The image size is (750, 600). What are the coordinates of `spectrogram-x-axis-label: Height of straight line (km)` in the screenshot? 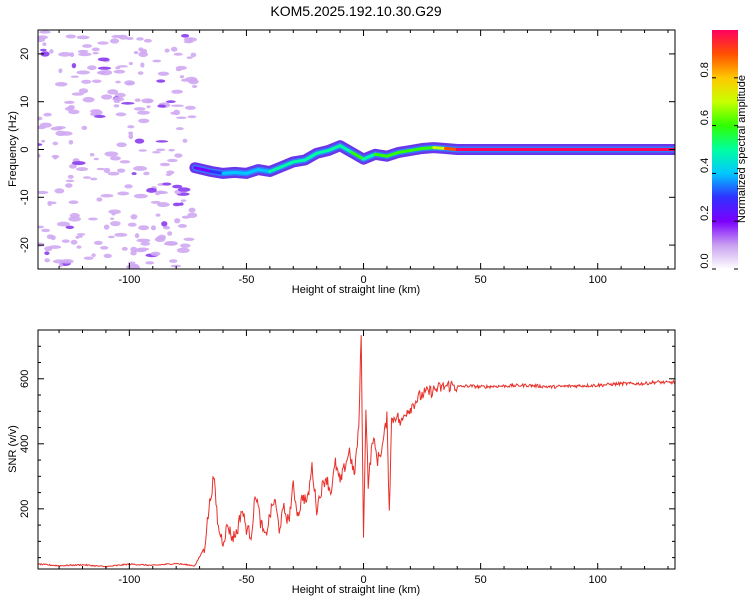 It's located at (356, 290).